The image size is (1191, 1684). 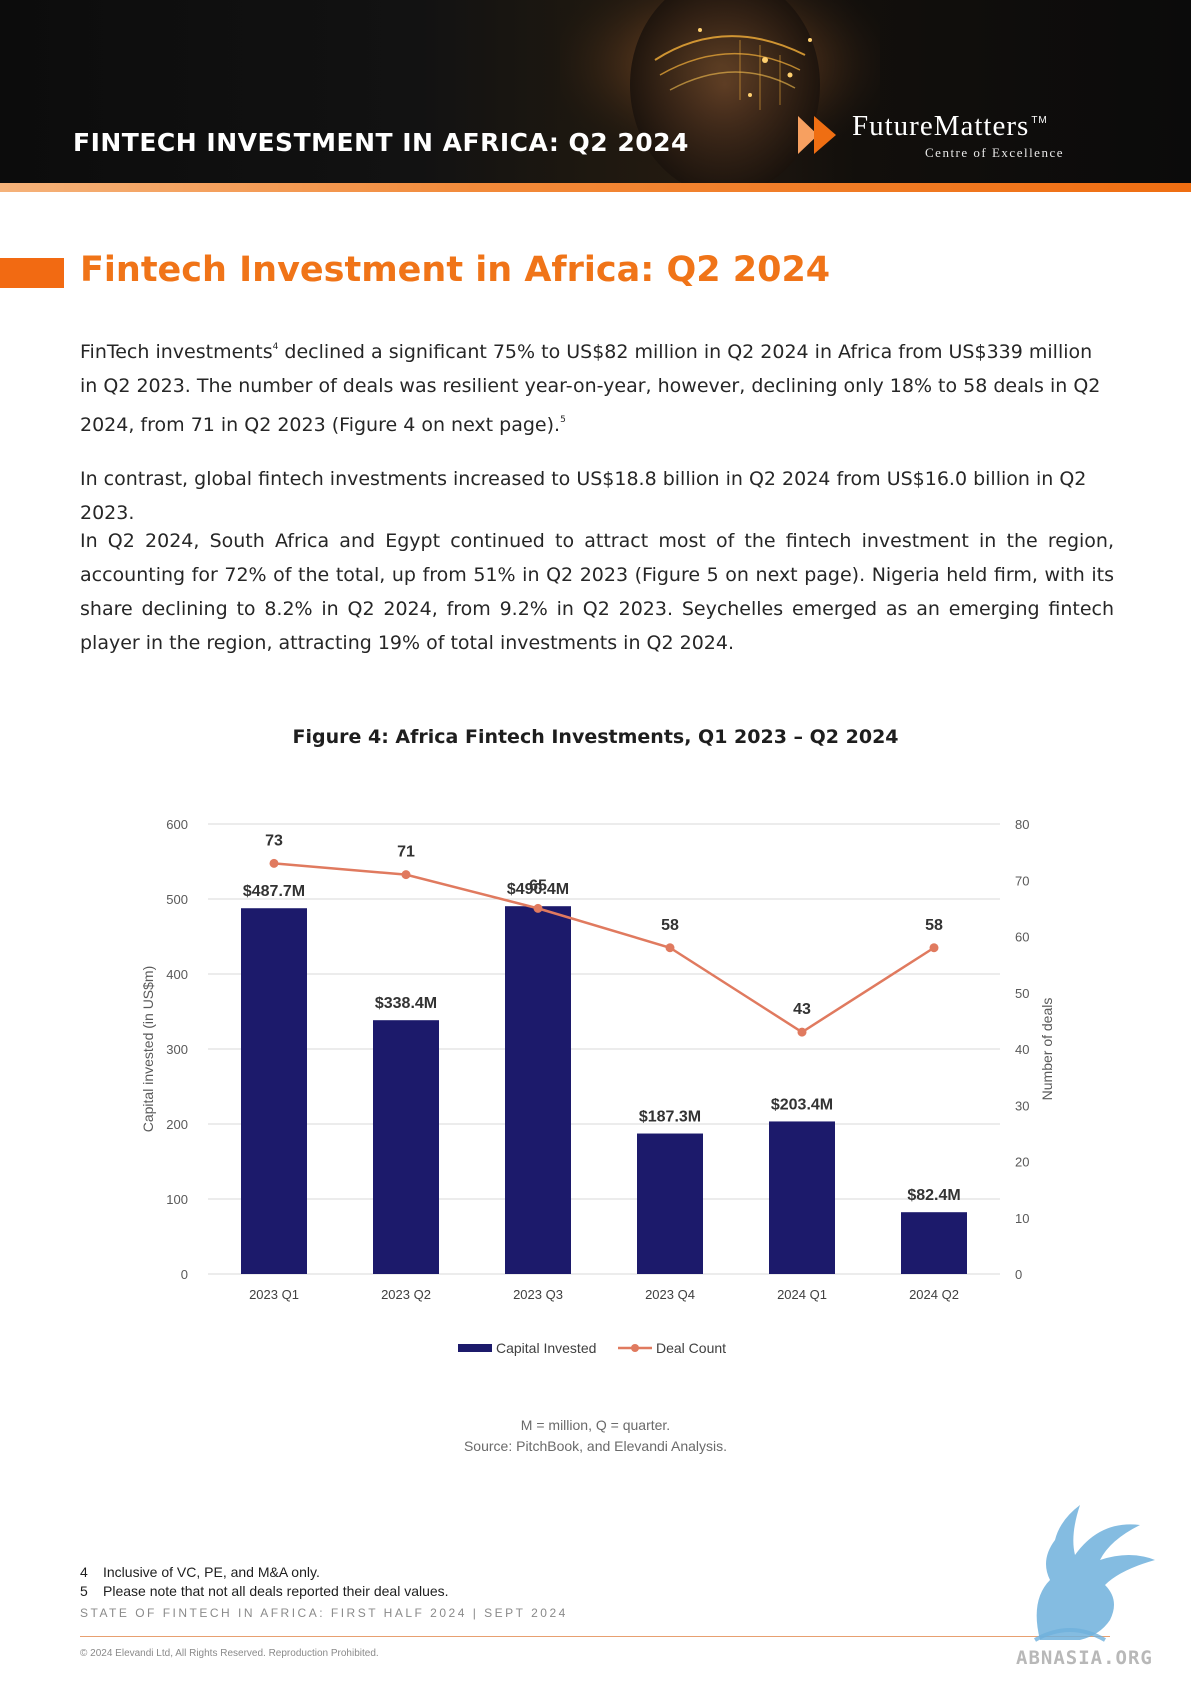 I want to click on legend-label-deal-count: Deal Count, so click(x=691, y=1348).